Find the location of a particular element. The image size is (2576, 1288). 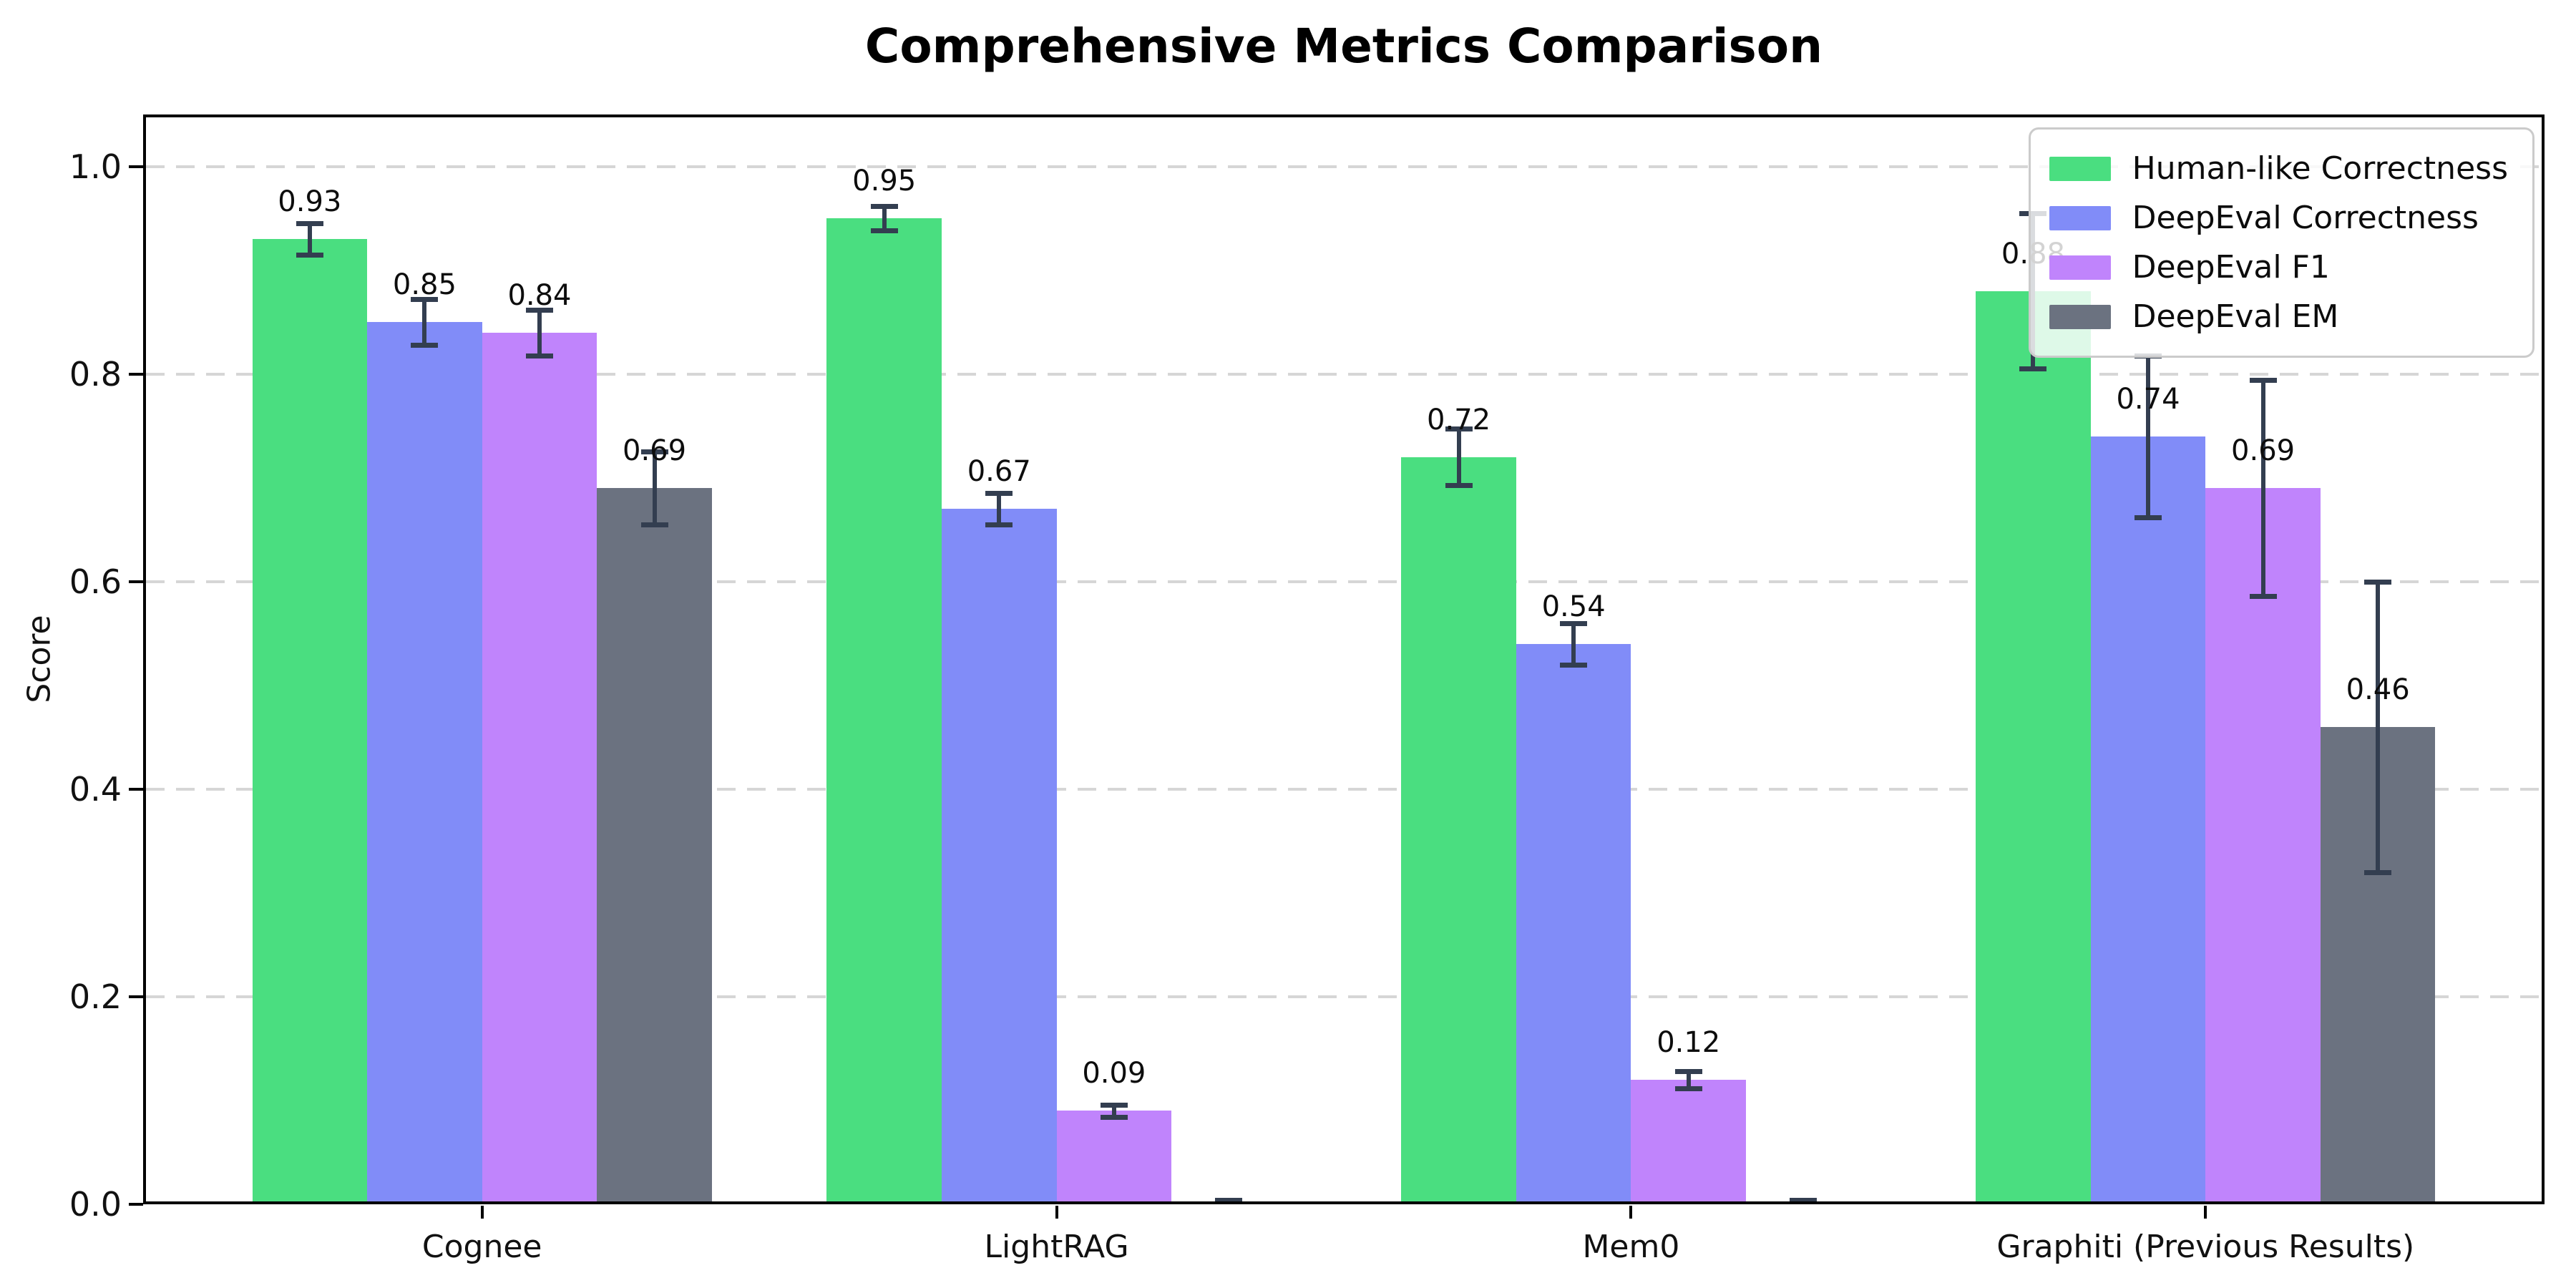

y-tick-label: 0.2 is located at coordinates (95, 996).